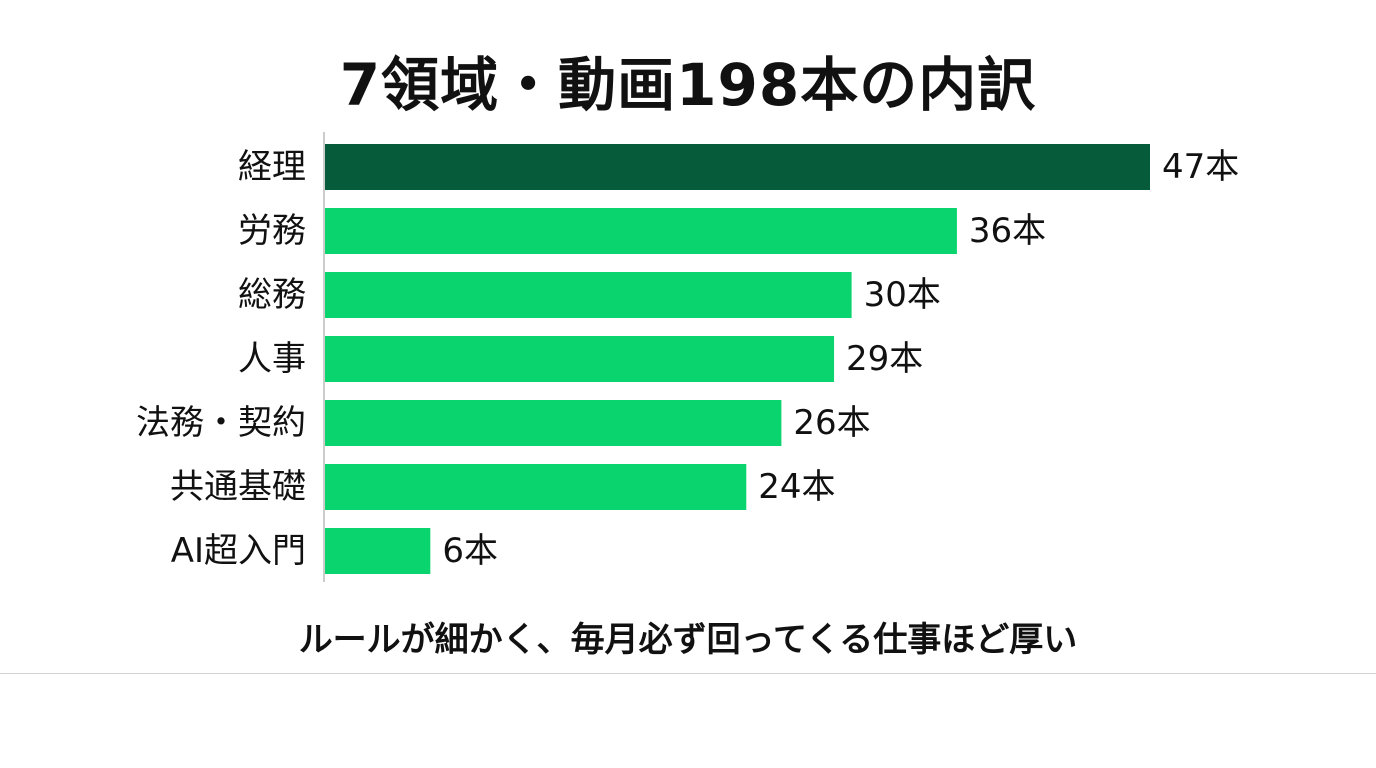 This screenshot has height=768, width=1376. Describe the element at coordinates (272, 231) in the screenshot. I see `category-label-1: 労務` at that location.